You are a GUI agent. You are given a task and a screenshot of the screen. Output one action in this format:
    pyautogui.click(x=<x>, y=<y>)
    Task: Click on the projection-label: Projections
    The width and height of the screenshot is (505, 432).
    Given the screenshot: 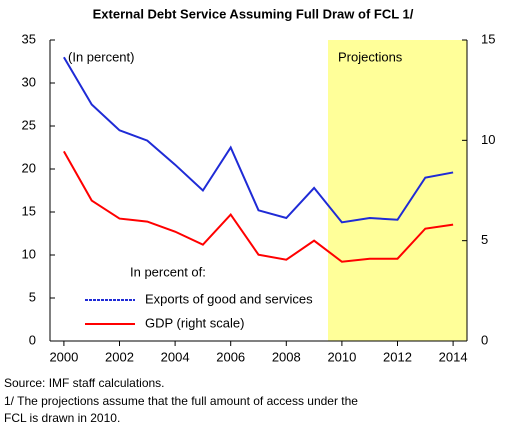 What is the action you would take?
    pyautogui.click(x=370, y=56)
    